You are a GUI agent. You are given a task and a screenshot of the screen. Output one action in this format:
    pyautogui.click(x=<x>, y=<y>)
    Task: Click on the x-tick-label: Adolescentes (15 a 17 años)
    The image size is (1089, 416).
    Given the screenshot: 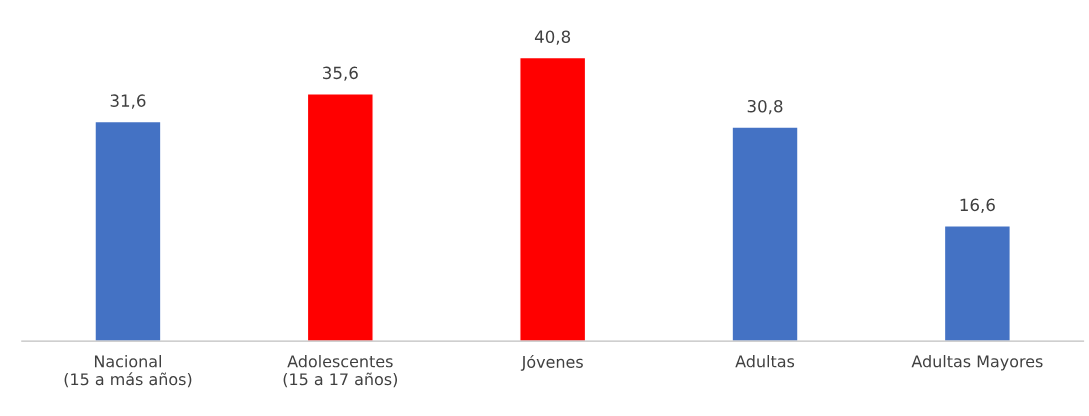 What is the action you would take?
    pyautogui.click(x=340, y=371)
    